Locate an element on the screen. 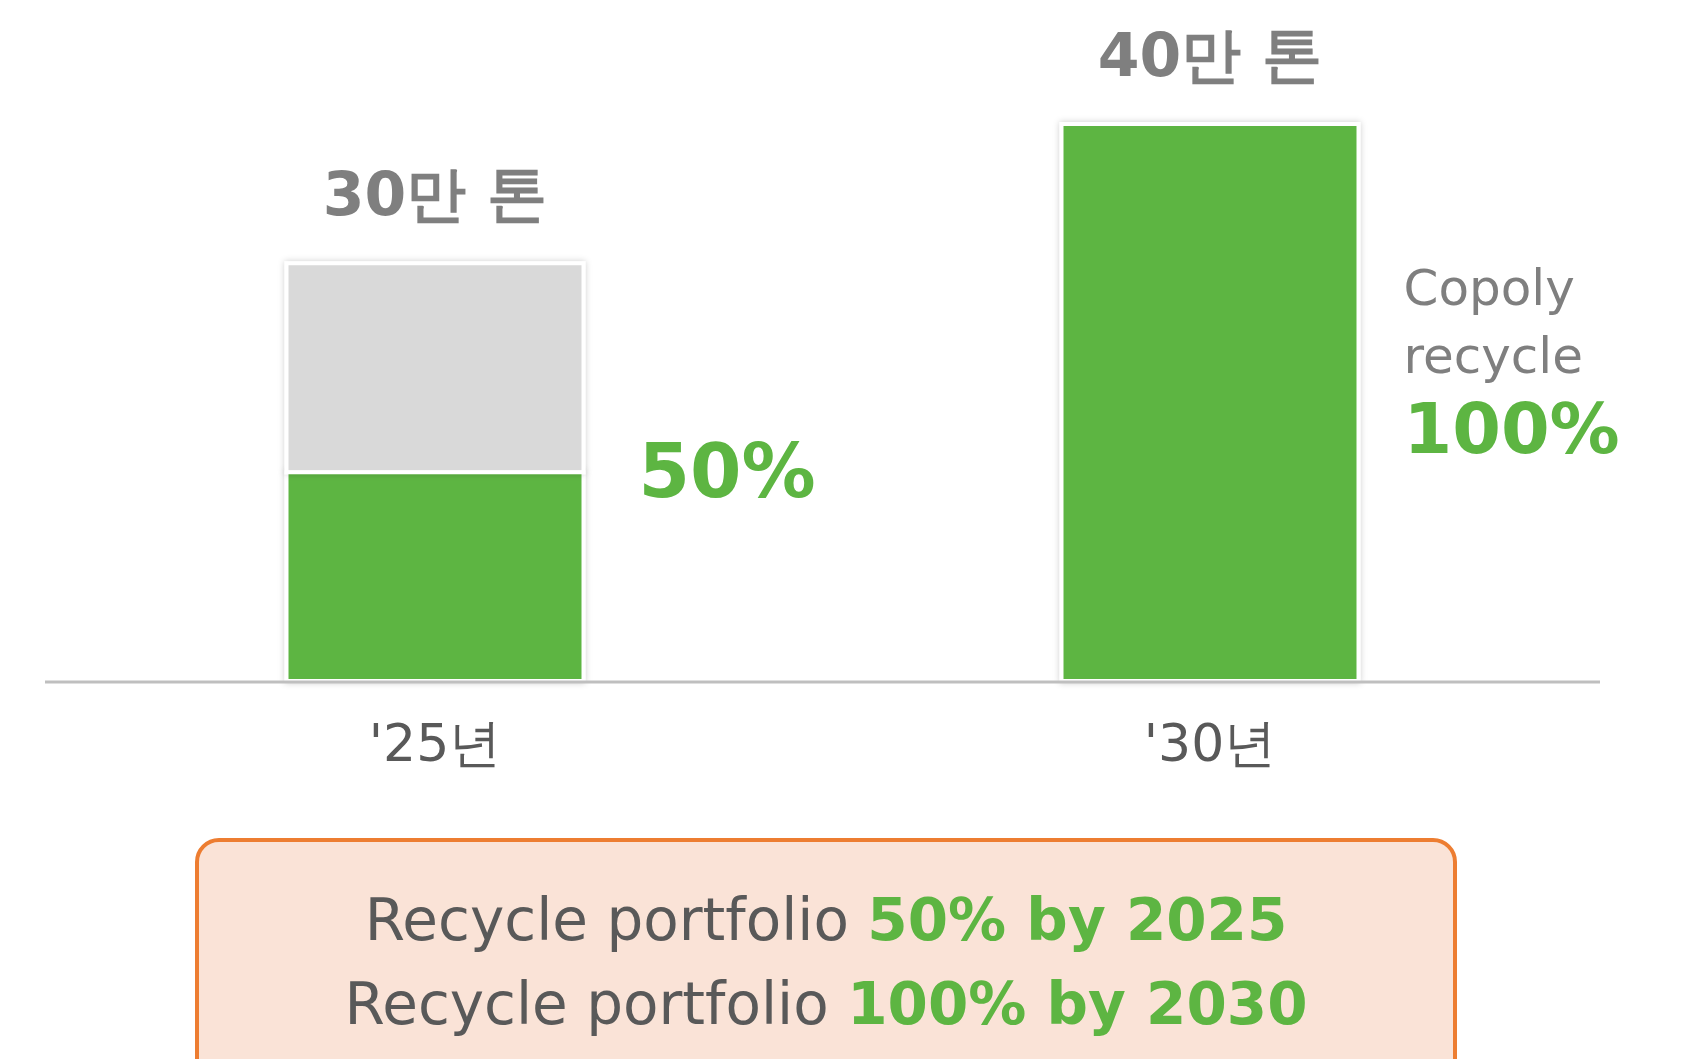 The height and width of the screenshot is (1059, 1683). annotation: 30만 톤 is located at coordinates (435, 194).